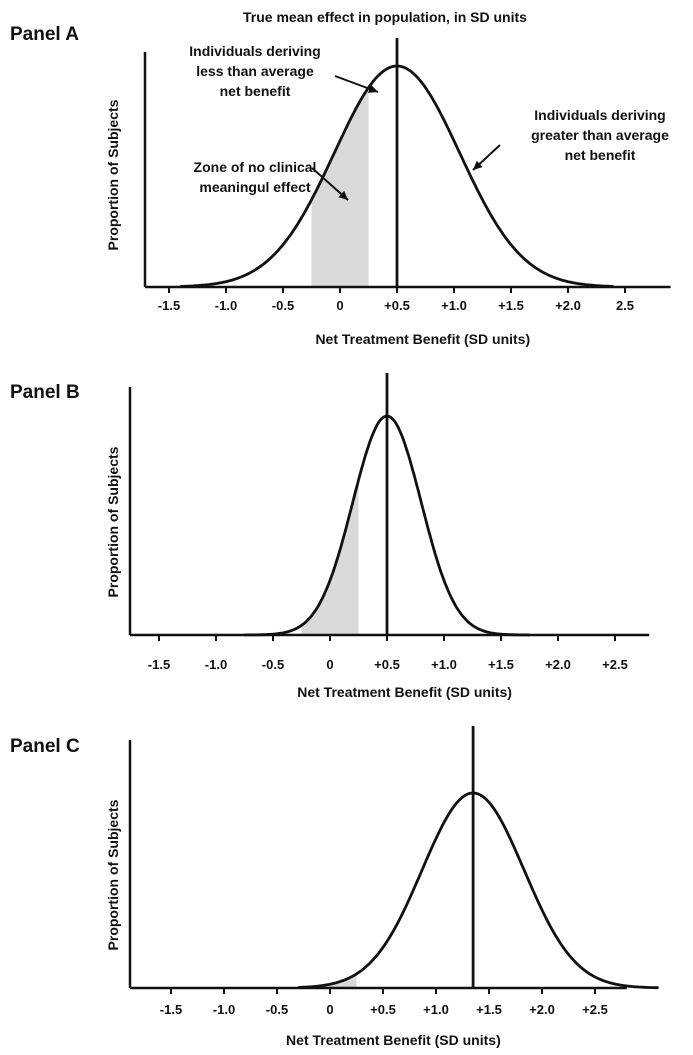 This screenshot has height=1055, width=693. Describe the element at coordinates (44, 34) in the screenshot. I see `panel-title: Panel A` at that location.